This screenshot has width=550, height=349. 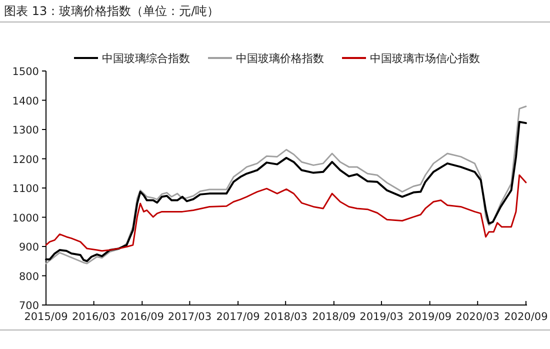 I want to click on x-tick-label: 2019/09, so click(x=430, y=317).